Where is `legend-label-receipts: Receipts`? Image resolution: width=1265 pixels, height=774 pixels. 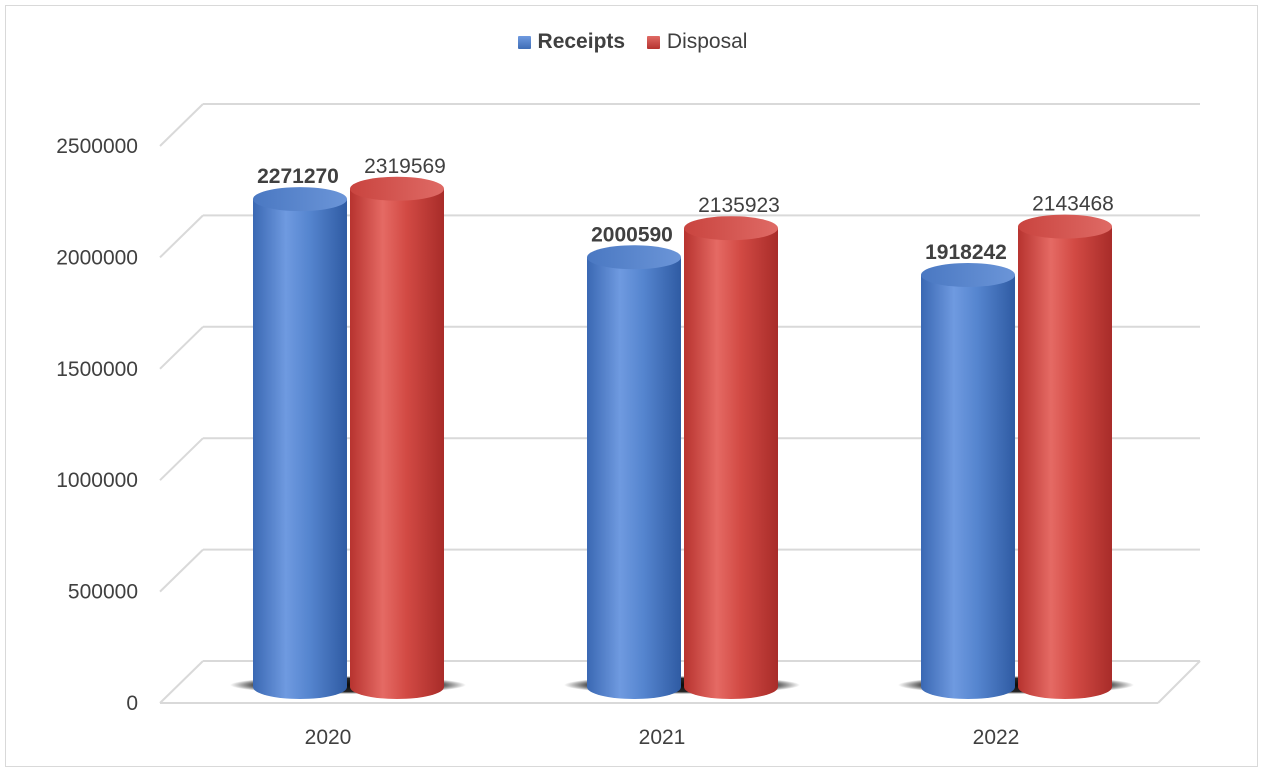 legend-label-receipts: Receipts is located at coordinates (581, 41).